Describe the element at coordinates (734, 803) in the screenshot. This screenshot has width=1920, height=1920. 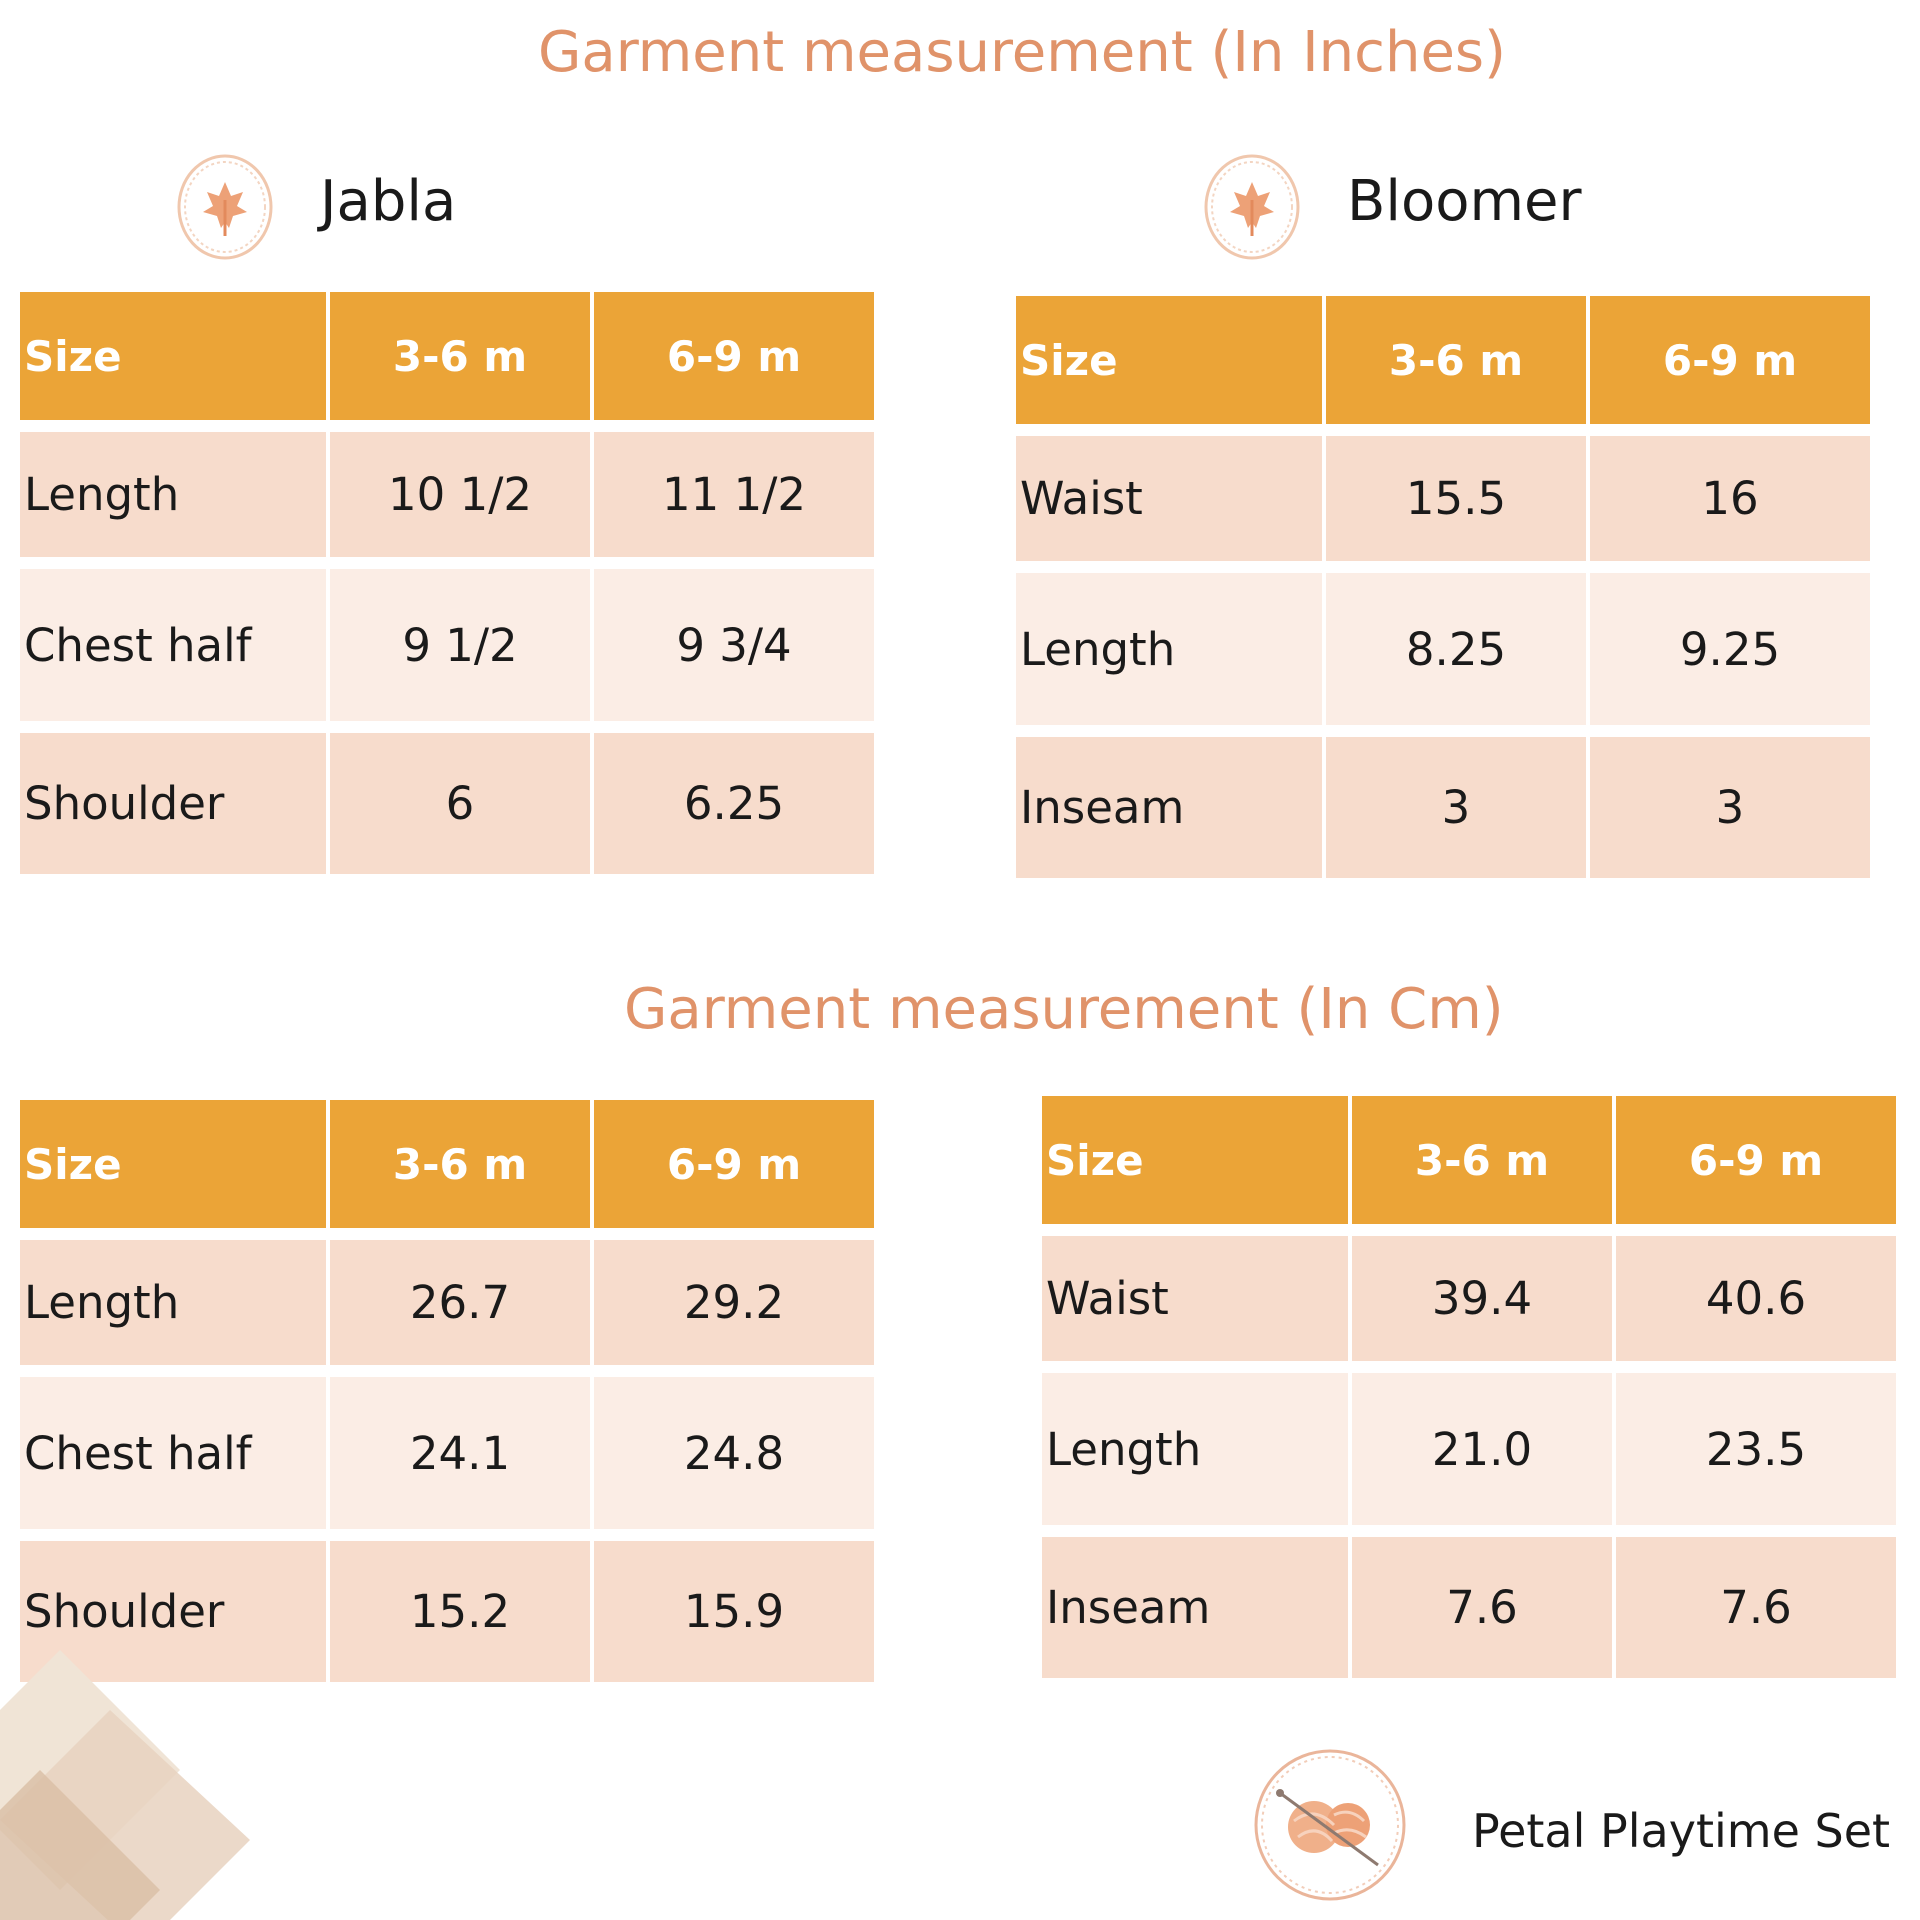
I see `table-cell: 6.25` at that location.